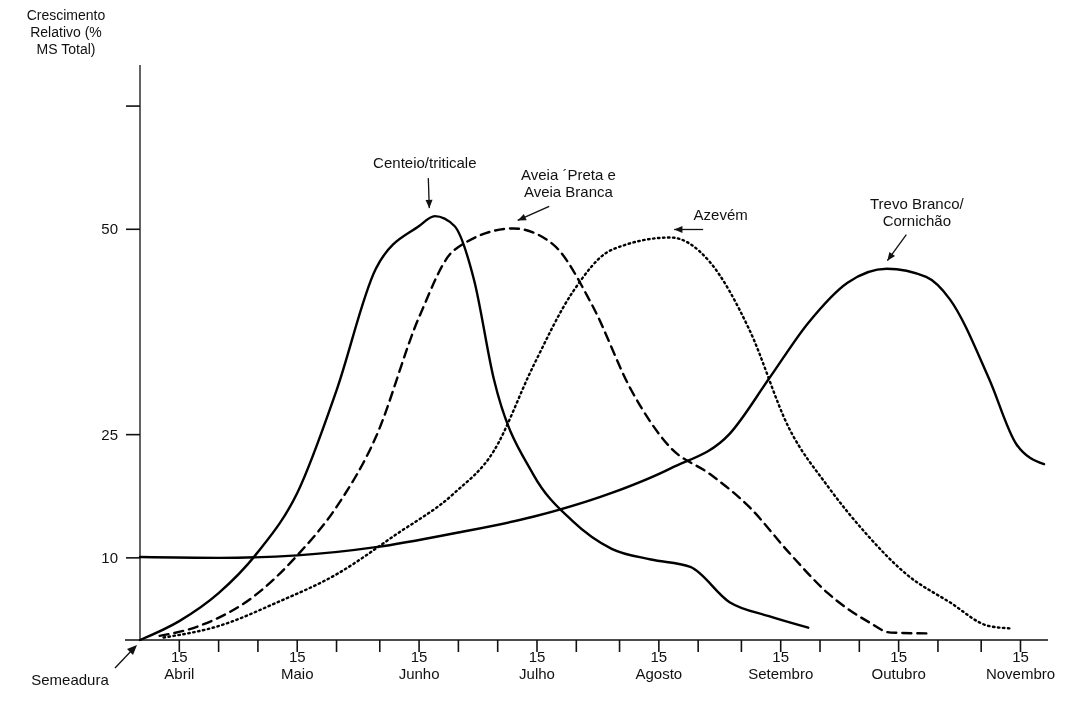  I want to click on x-tick-label: 15 Outubro, so click(898, 665).